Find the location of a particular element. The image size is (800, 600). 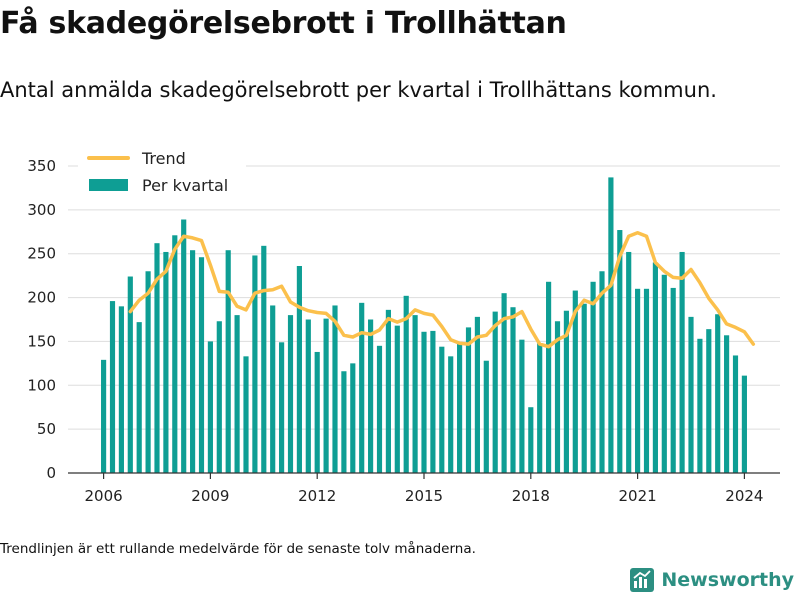

y-tick-label: 150 is located at coordinates (41, 341).